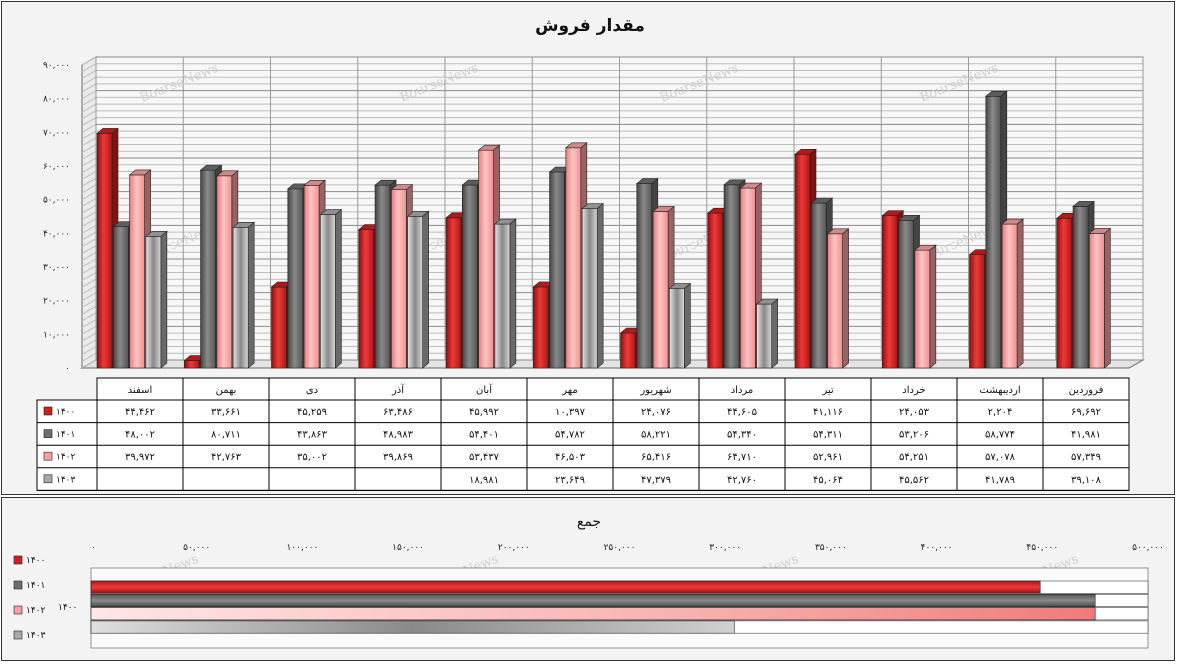  Describe the element at coordinates (742, 457) in the screenshot. I see `data-cell: ۶۴,۷۱۰` at that location.